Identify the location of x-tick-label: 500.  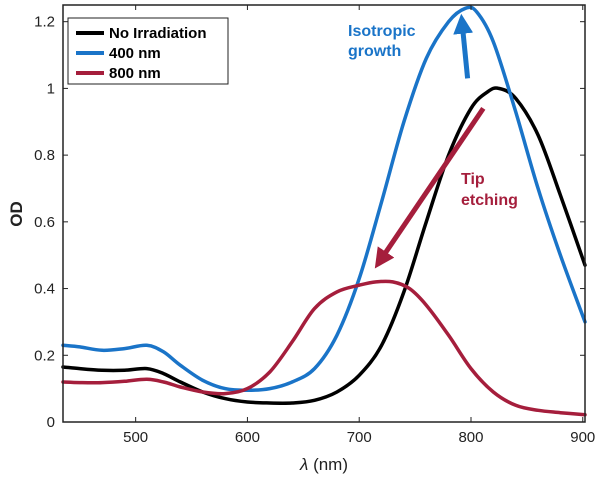
(135, 437).